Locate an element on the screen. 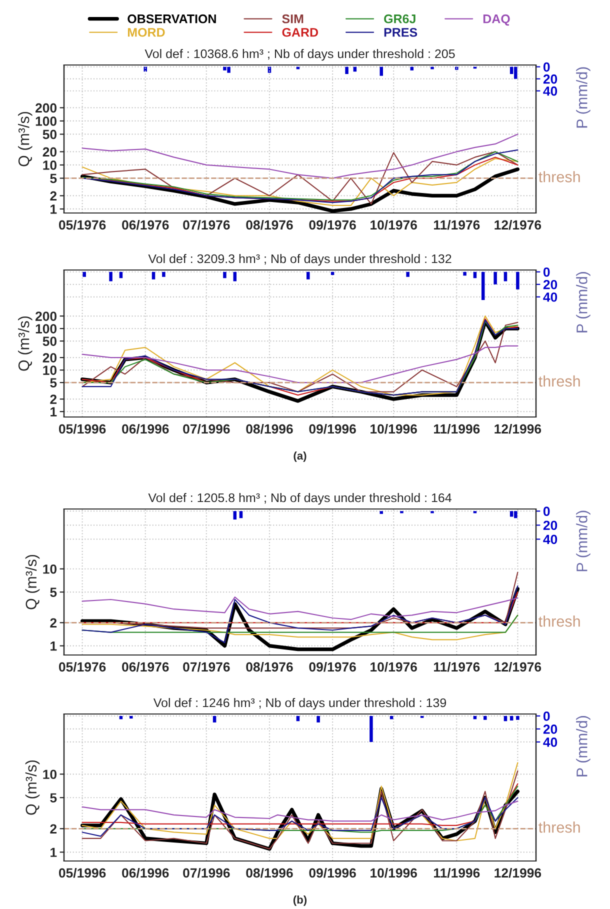 This screenshot has width=610, height=909. text: (b) is located at coordinates (300, 901).